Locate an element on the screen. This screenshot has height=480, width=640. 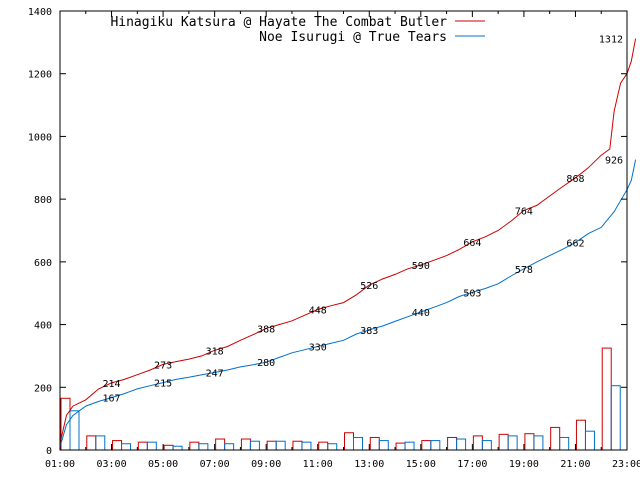
data-label: 214 is located at coordinates (112, 384).